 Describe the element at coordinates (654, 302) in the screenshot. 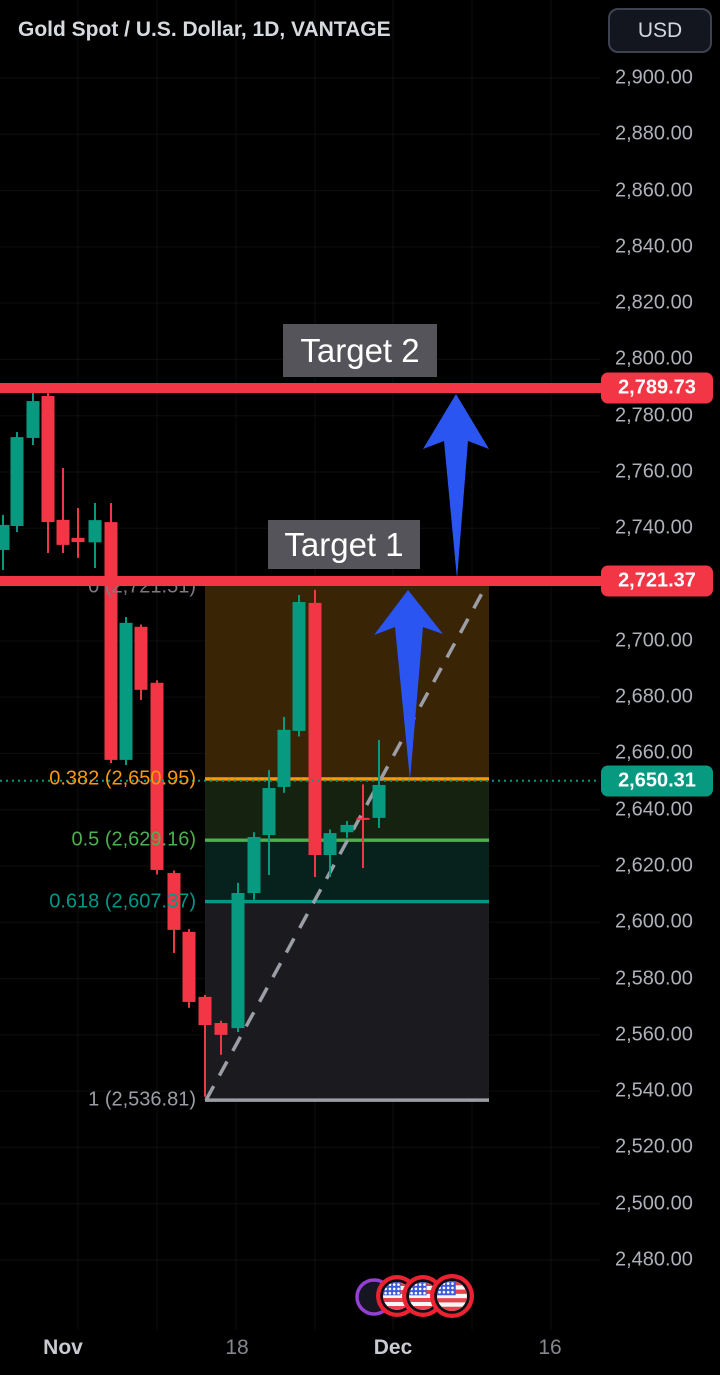

I see `price-tick-label: 2,820.00` at that location.